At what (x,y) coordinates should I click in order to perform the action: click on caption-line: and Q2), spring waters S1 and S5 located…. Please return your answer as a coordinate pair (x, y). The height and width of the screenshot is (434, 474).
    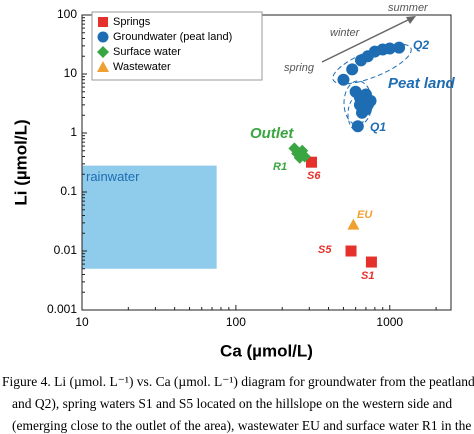
    Looking at the image, I should click on (232, 403).